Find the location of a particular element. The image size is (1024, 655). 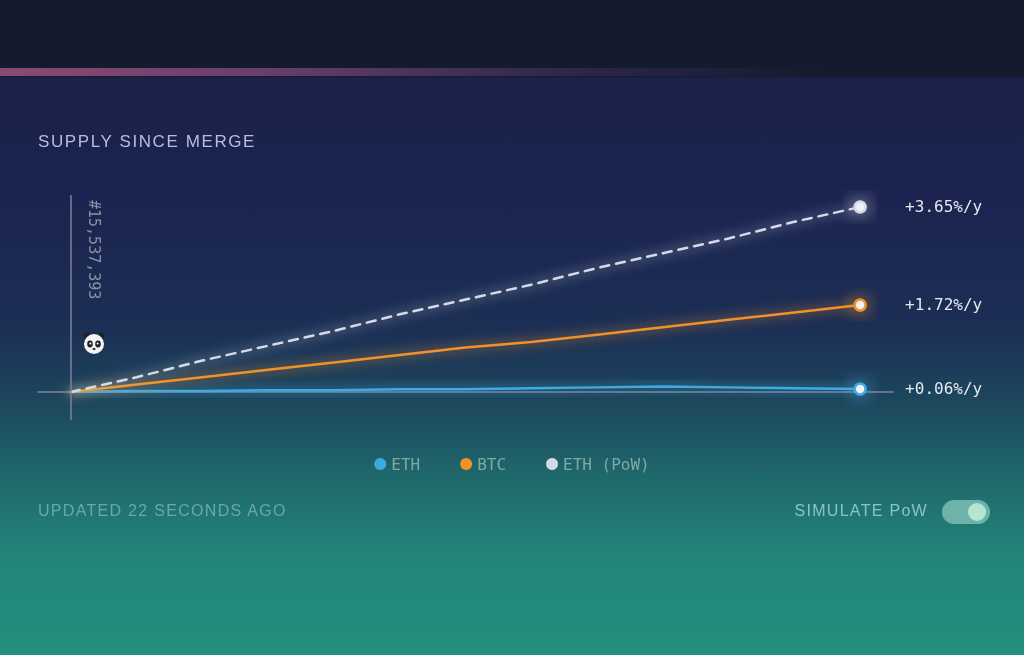

text: UPDATED 22 SECONDS AGO is located at coordinates (162, 511).